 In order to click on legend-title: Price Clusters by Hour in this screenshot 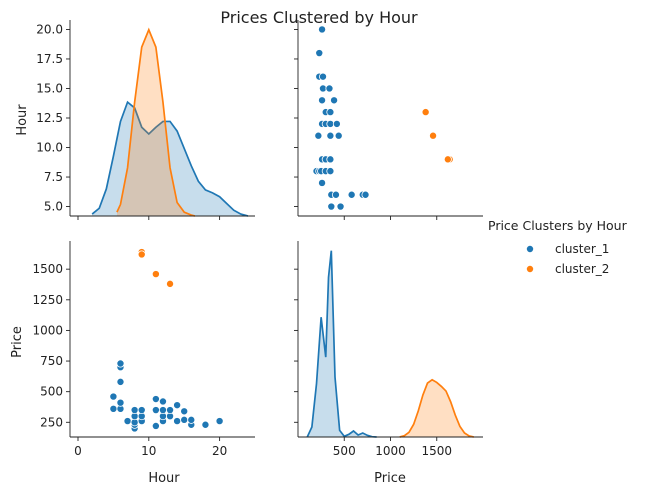, I will do `click(558, 225)`.